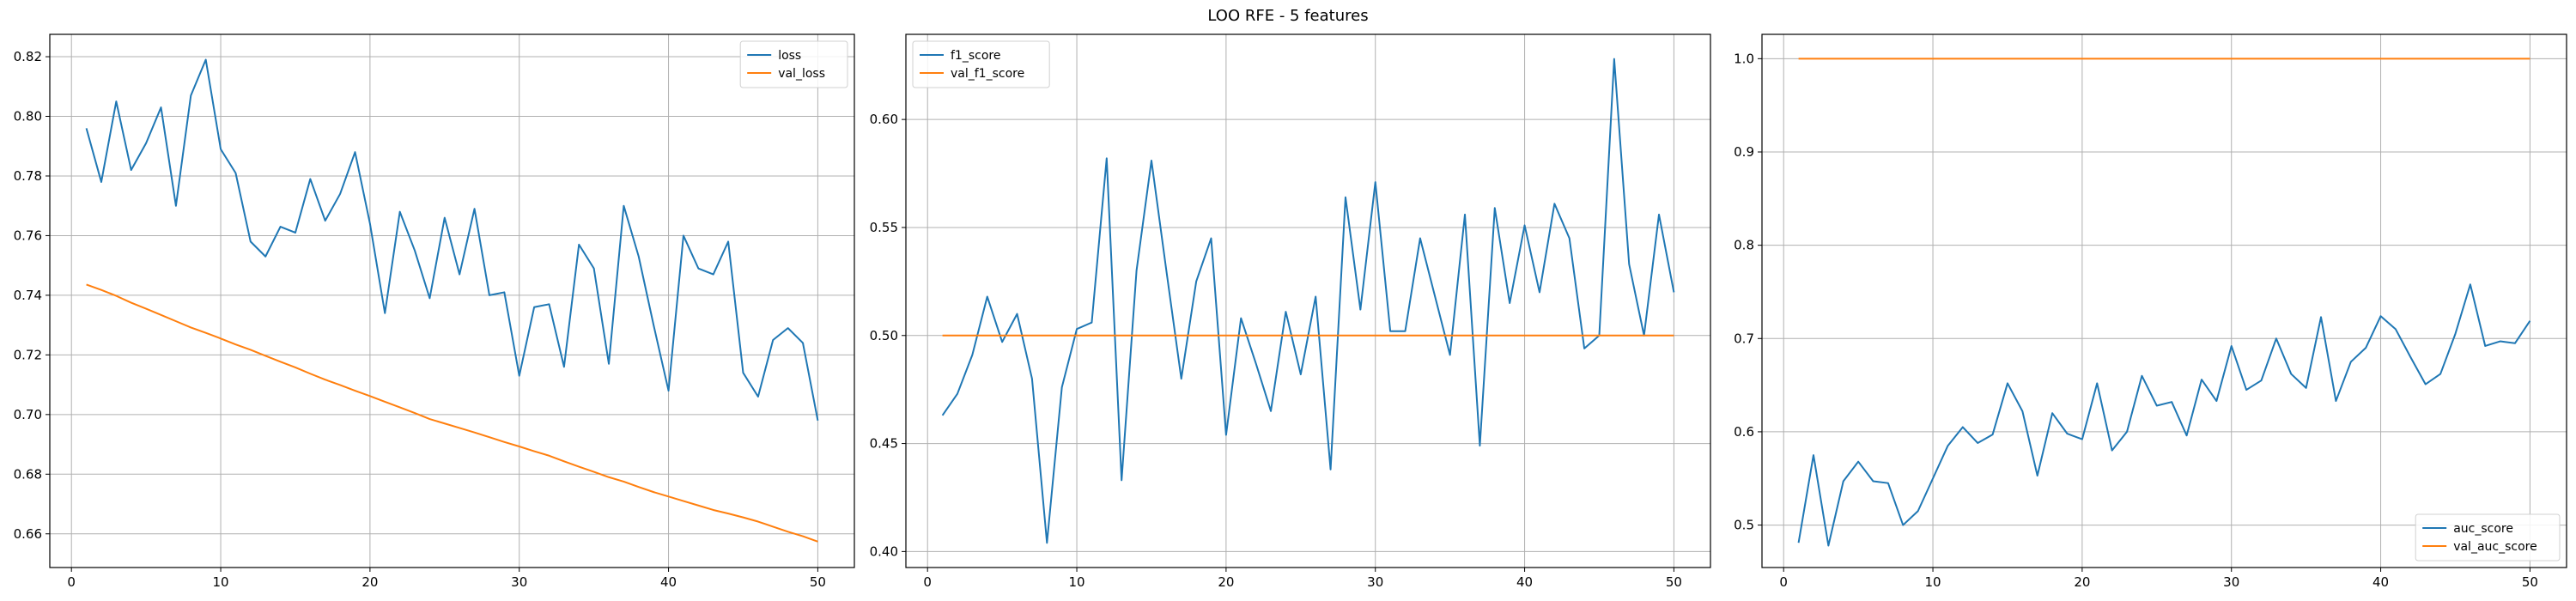  I want to click on legend-label-val_f1_score: val_f1_score, so click(987, 74).